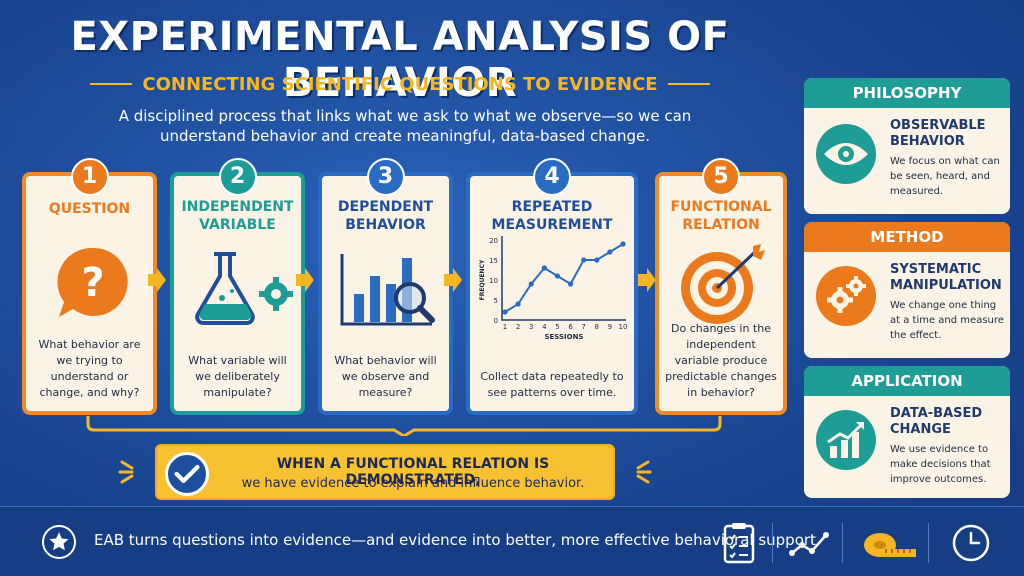 This screenshot has width=1024, height=576. Describe the element at coordinates (385, 216) in the screenshot. I see `step-title: DEPENDENT BEHAVIOR` at that location.